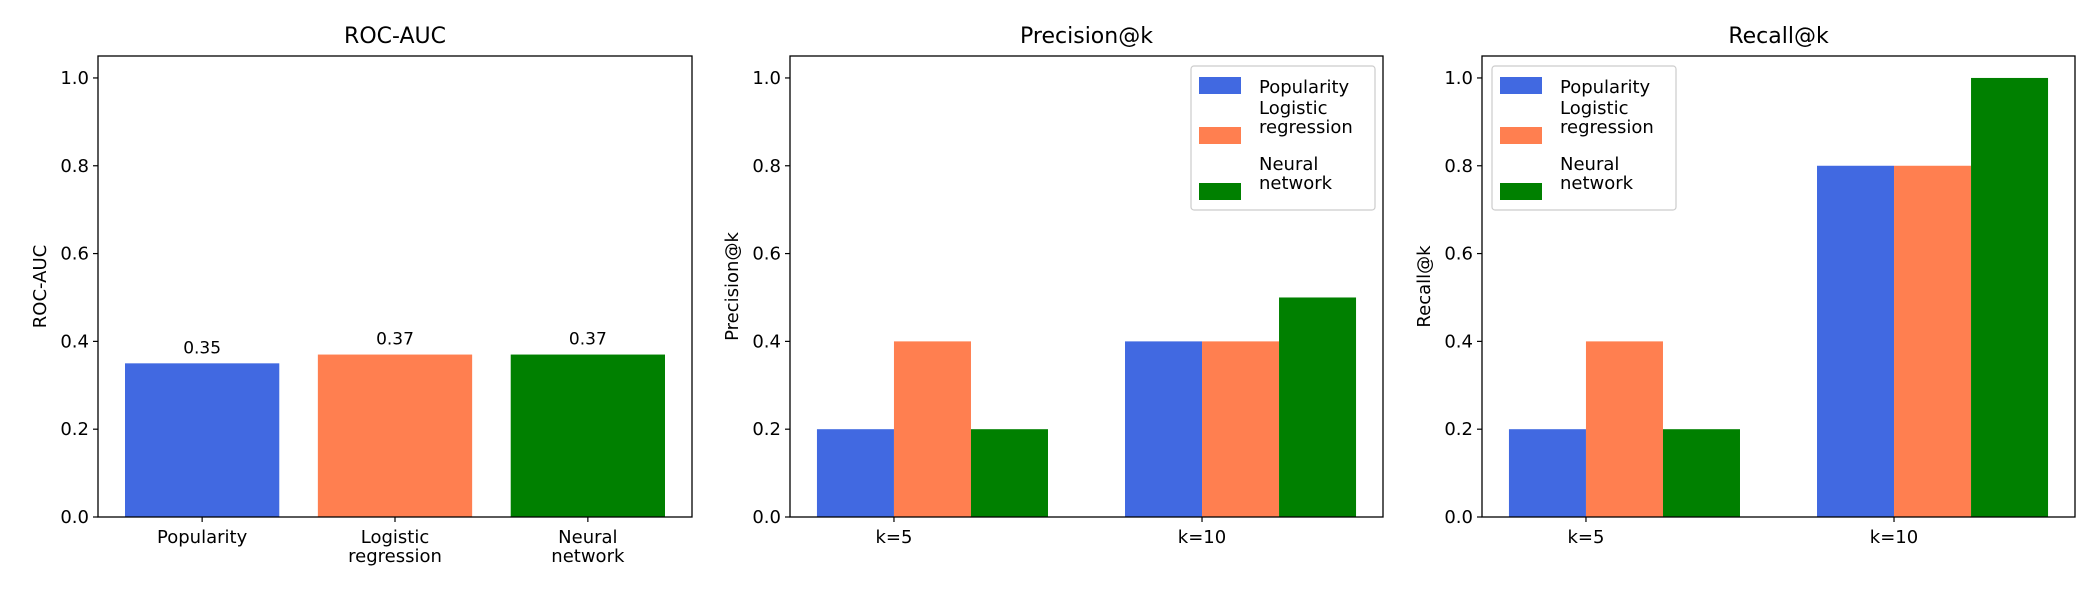  I want to click on x-tick-label-line: Neural, so click(587, 537).